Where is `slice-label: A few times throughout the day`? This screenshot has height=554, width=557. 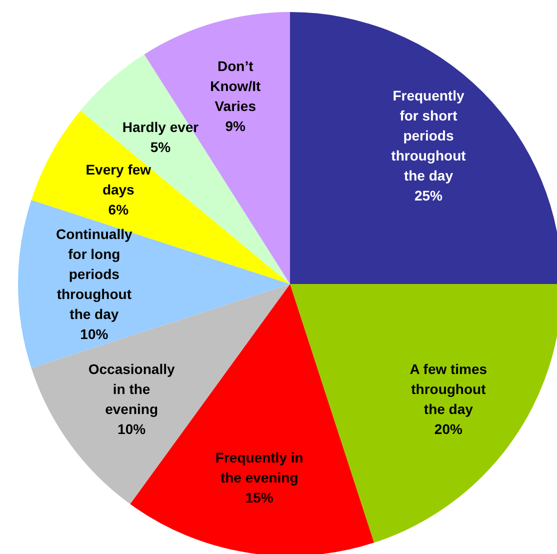
slice-label: A few times throughout the day is located at coordinates (449, 389).